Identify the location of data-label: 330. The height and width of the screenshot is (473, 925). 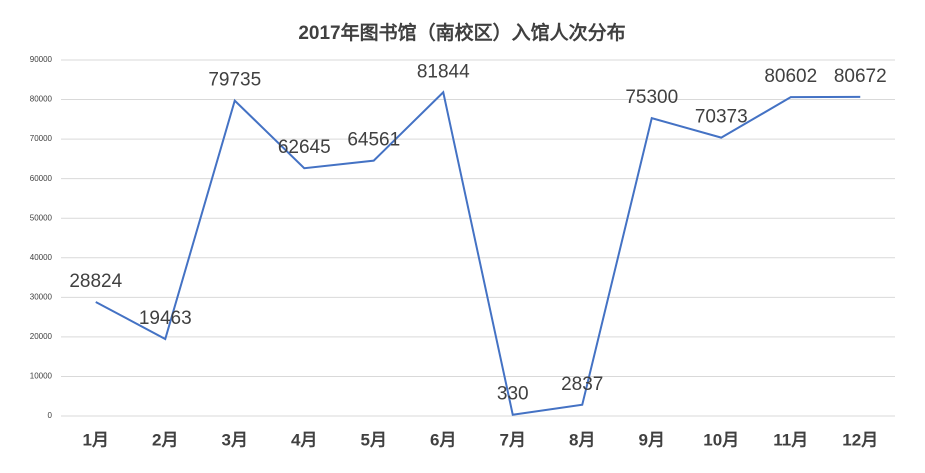
(513, 394).